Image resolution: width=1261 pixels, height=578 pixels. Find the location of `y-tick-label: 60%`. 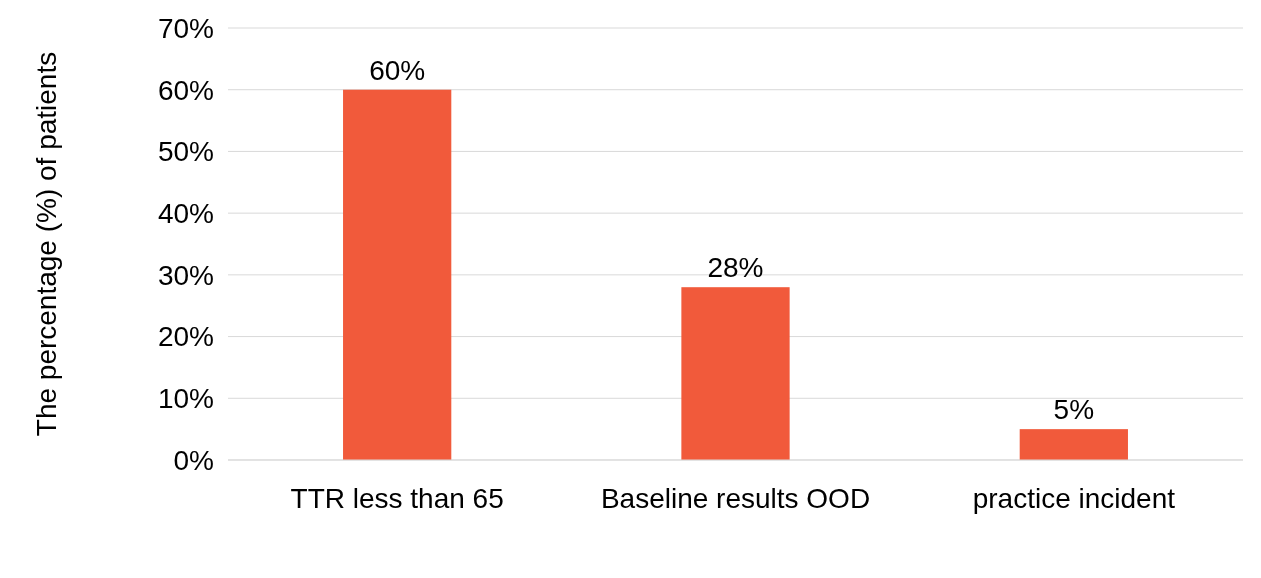

y-tick-label: 60% is located at coordinates (185, 90).